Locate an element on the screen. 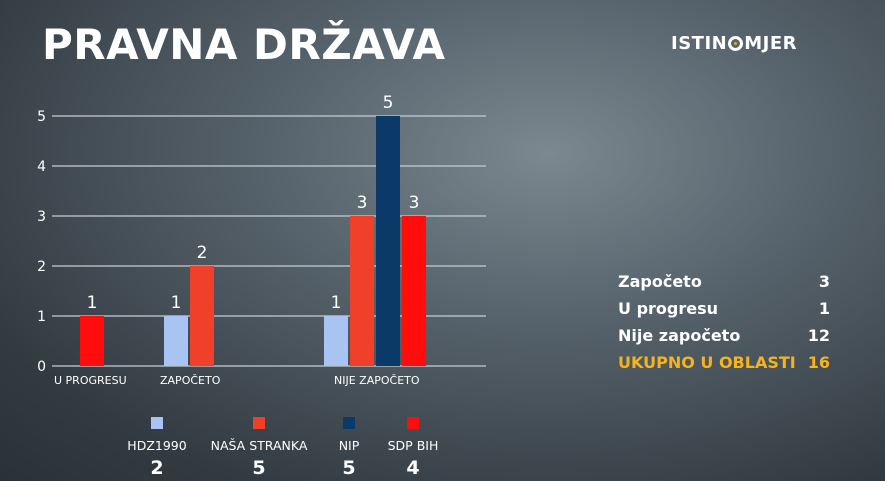 The height and width of the screenshot is (481, 885). y-tick-label: 3 is located at coordinates (41, 217).